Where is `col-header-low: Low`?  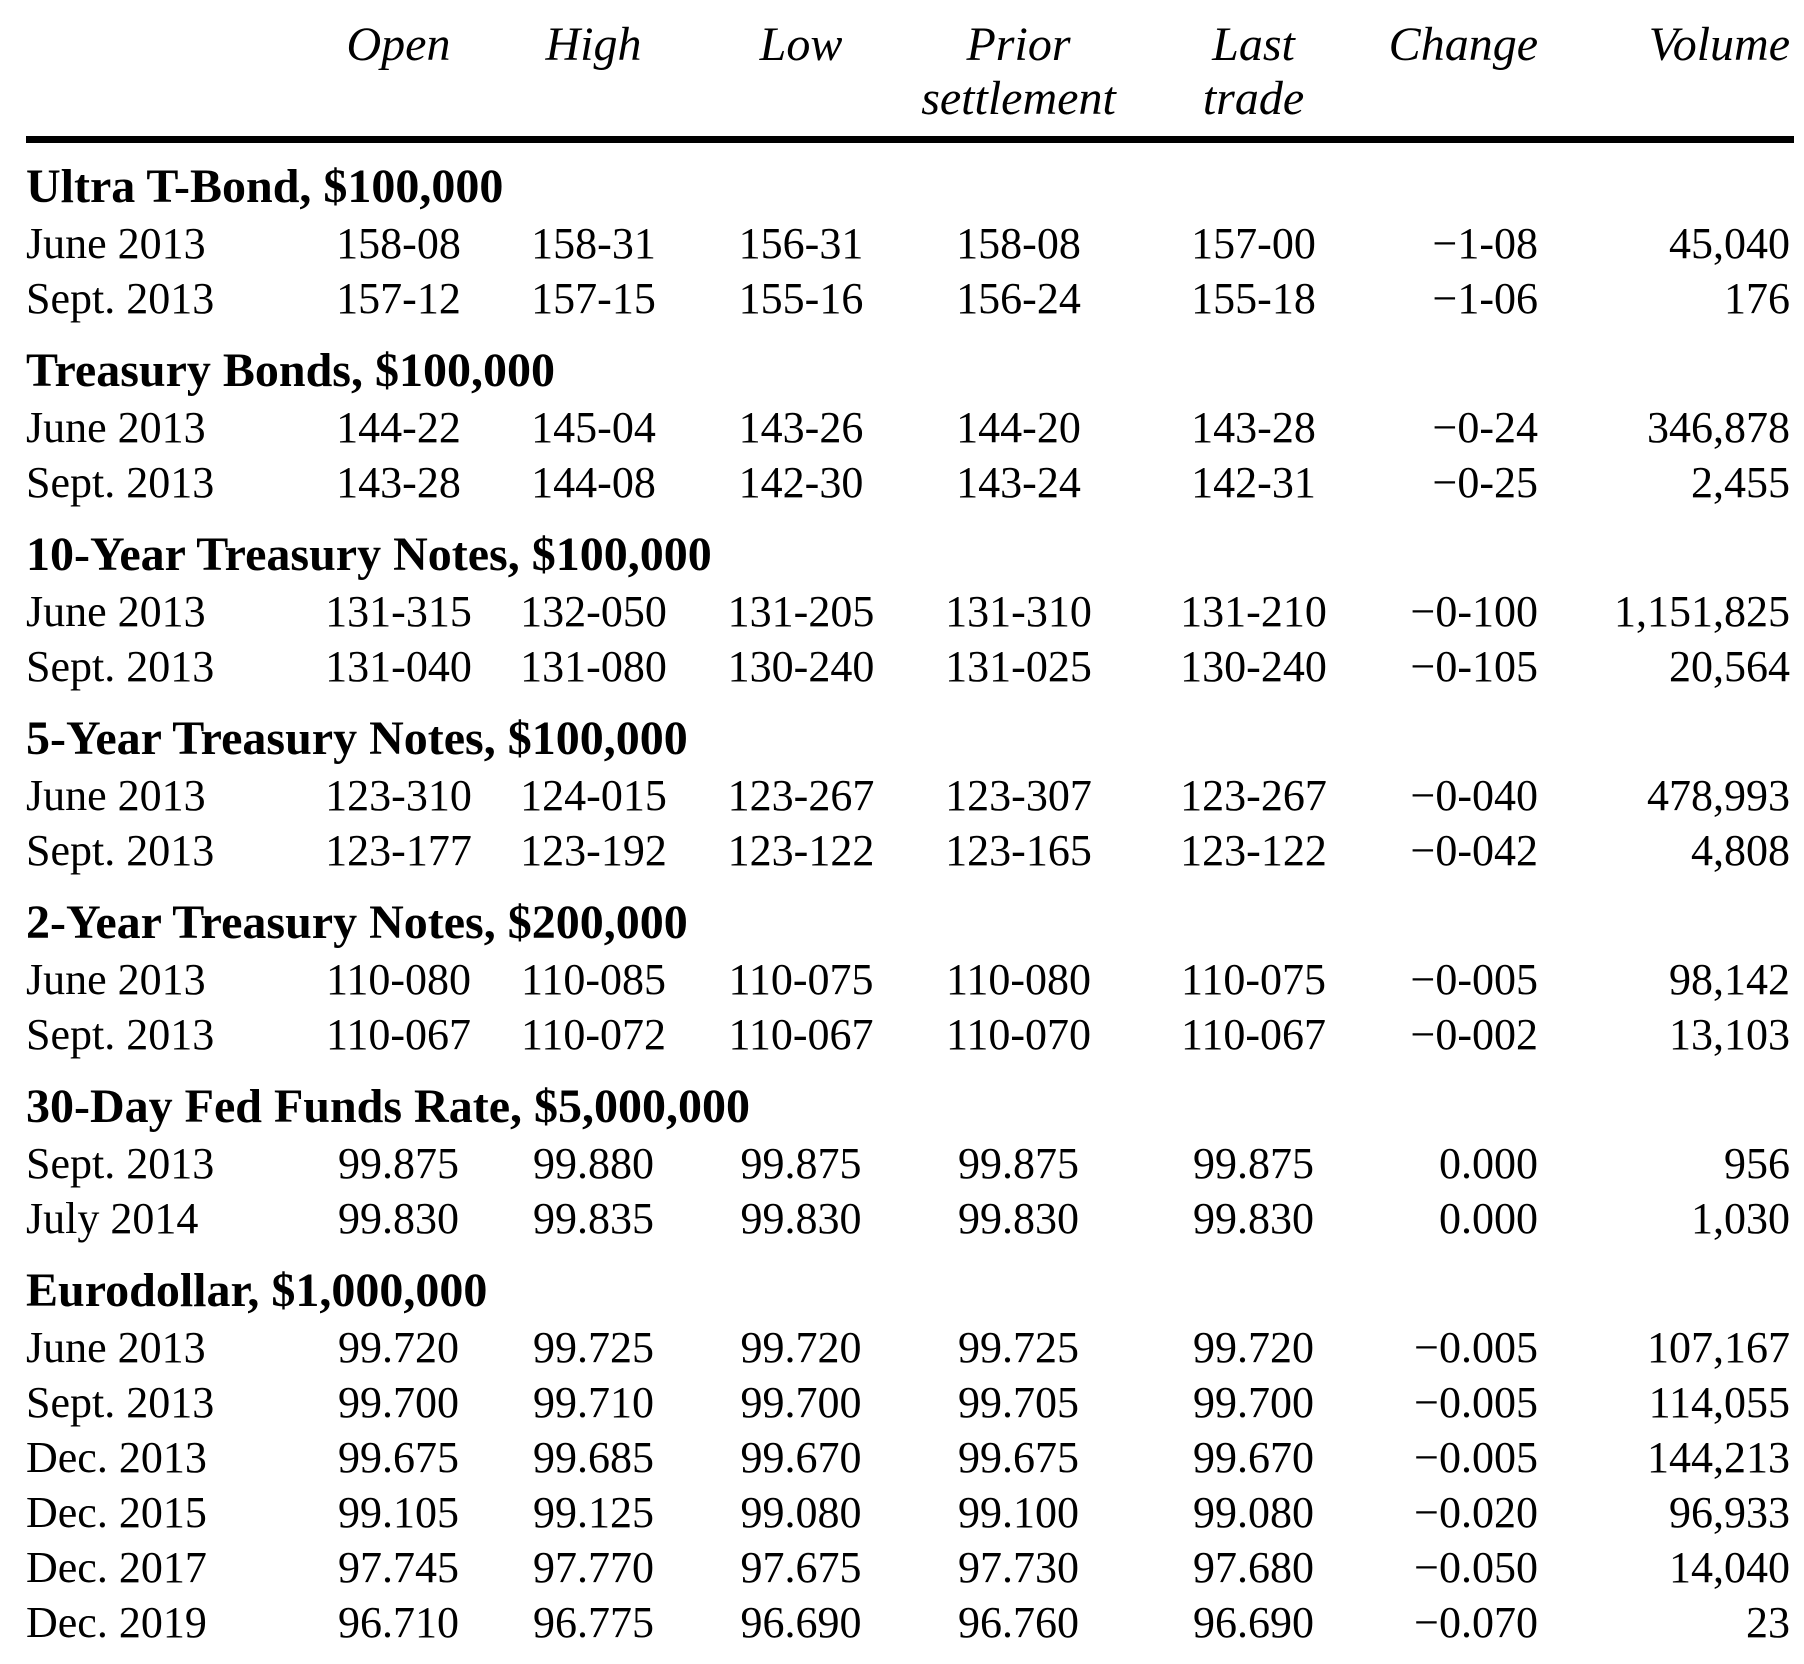
col-header-low: Low is located at coordinates (801, 71).